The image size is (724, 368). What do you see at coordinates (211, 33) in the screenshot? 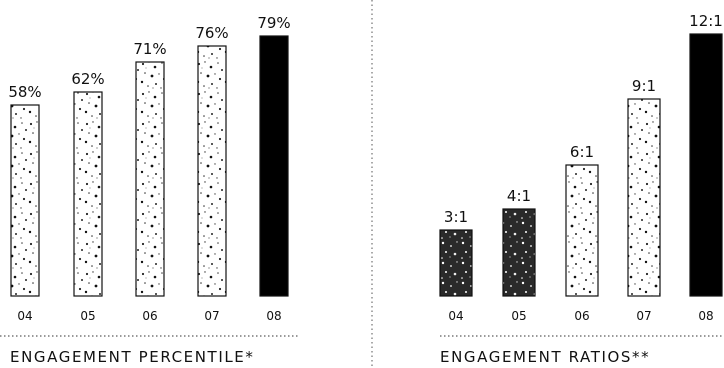
I see `data-label-07: 76%` at bounding box center [211, 33].